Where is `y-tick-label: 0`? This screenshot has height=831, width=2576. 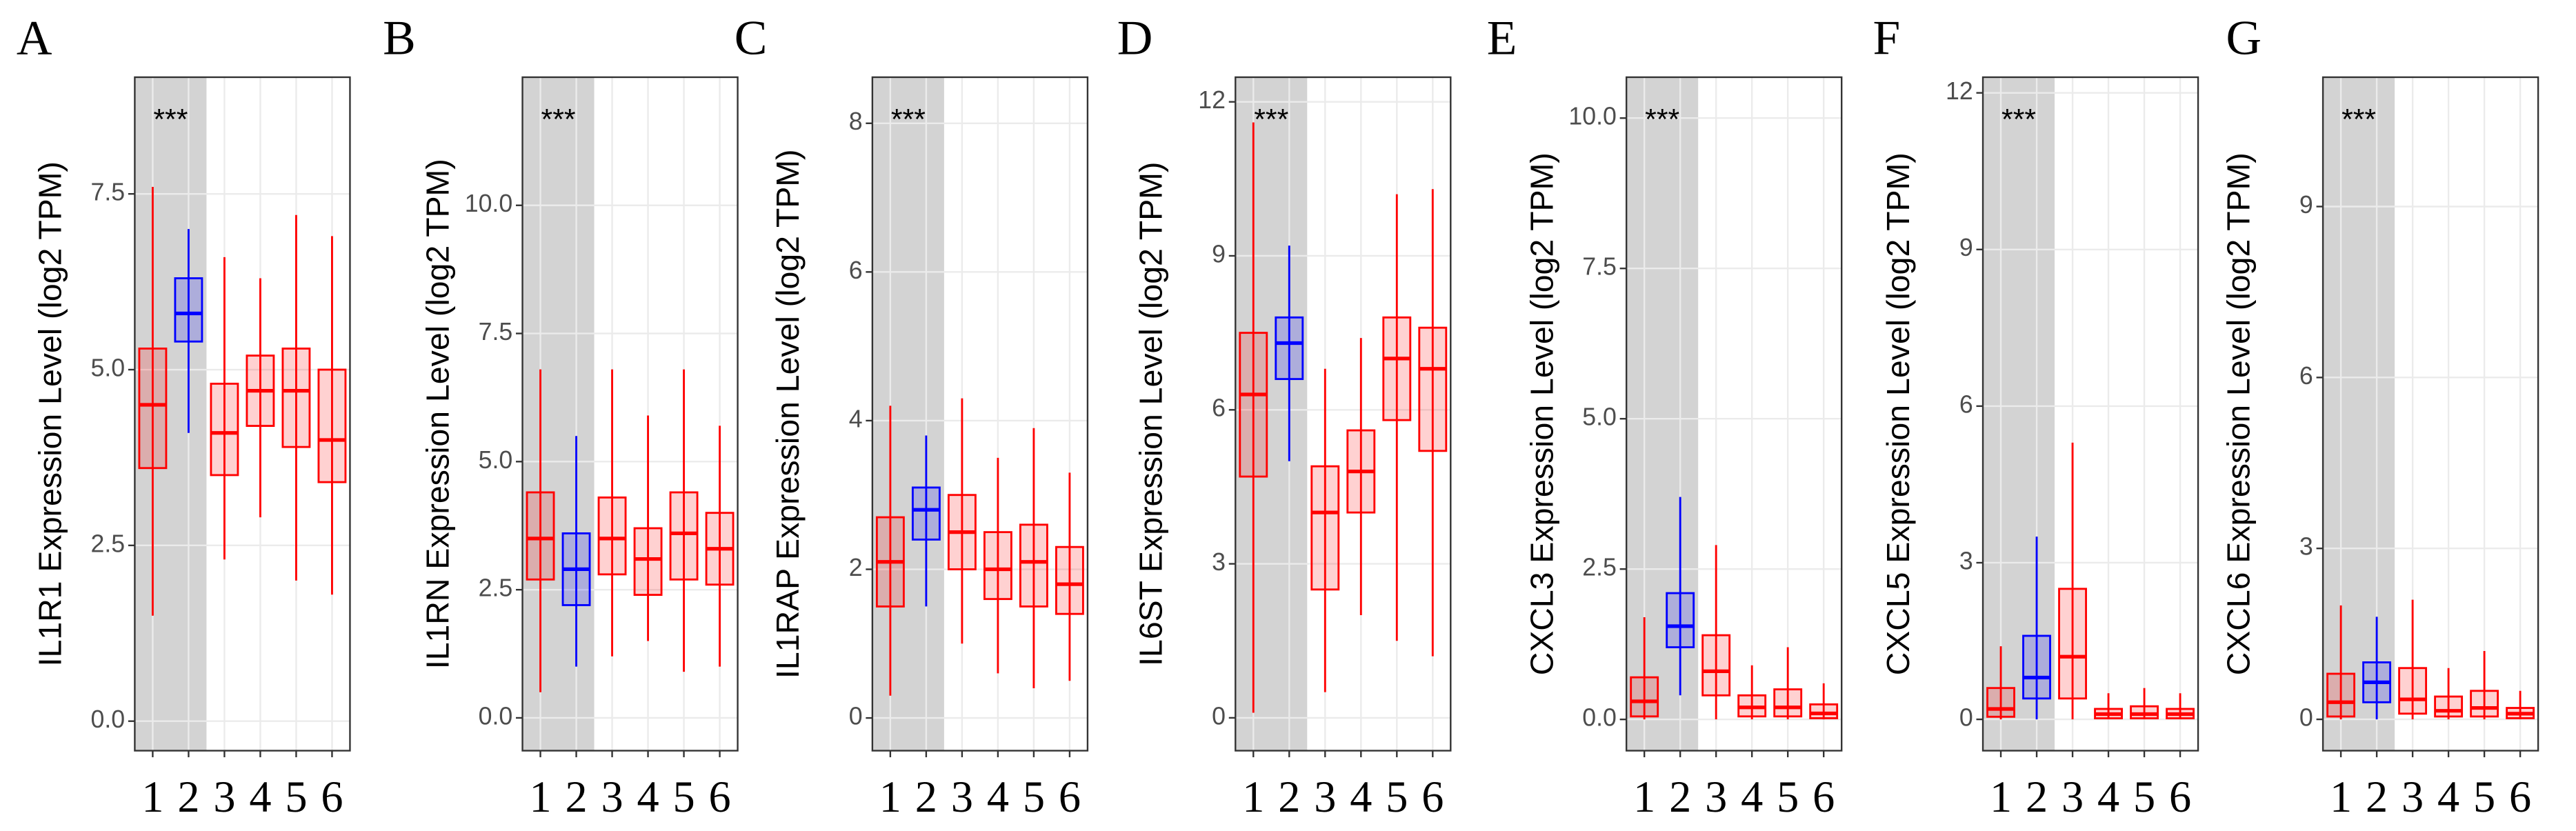 y-tick-label: 0 is located at coordinates (1966, 718).